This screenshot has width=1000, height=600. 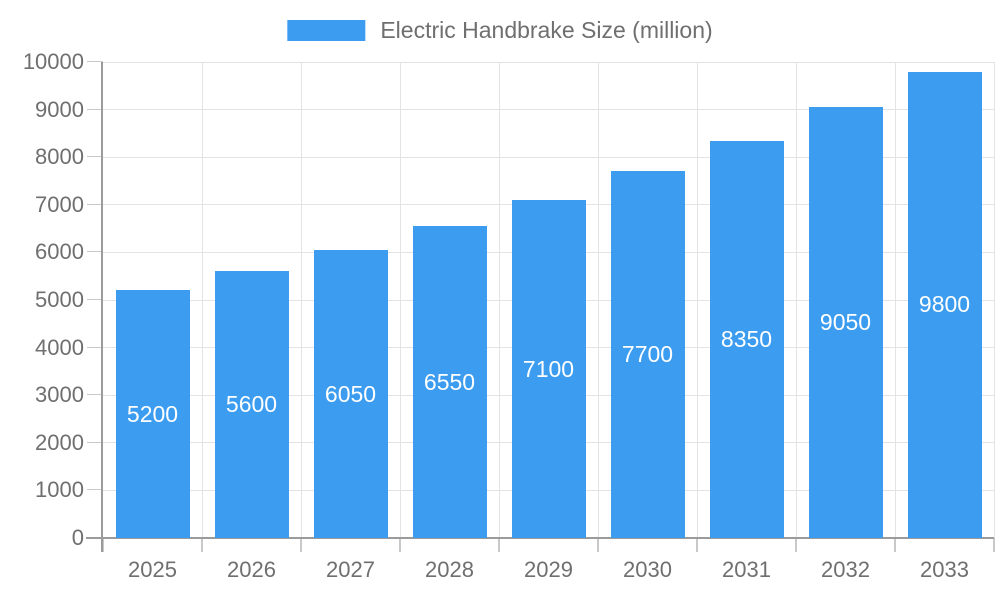 I want to click on x-axis-label: 2033, so click(x=944, y=569).